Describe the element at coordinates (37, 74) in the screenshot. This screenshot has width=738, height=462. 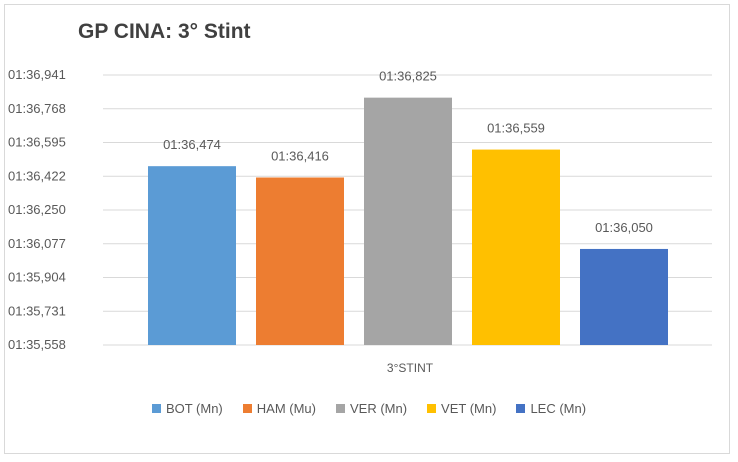
I see `y-tick-label: 01:36,941` at that location.